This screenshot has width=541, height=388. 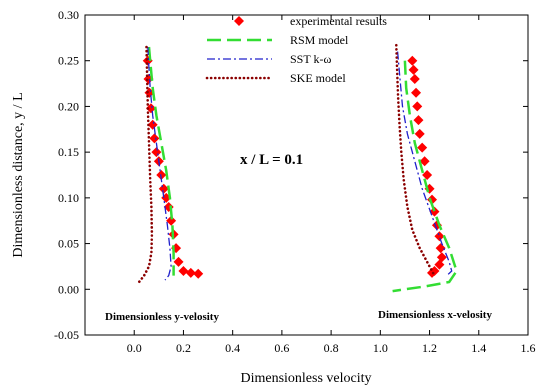 I want to click on legend-item-ske: SKE model, so click(x=275, y=78).